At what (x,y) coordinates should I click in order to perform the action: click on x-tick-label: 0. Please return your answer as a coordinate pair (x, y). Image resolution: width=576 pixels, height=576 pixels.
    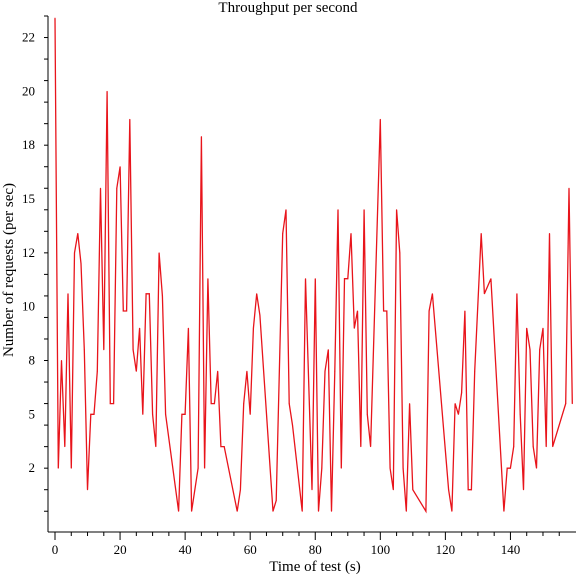
    Looking at the image, I should click on (55, 549).